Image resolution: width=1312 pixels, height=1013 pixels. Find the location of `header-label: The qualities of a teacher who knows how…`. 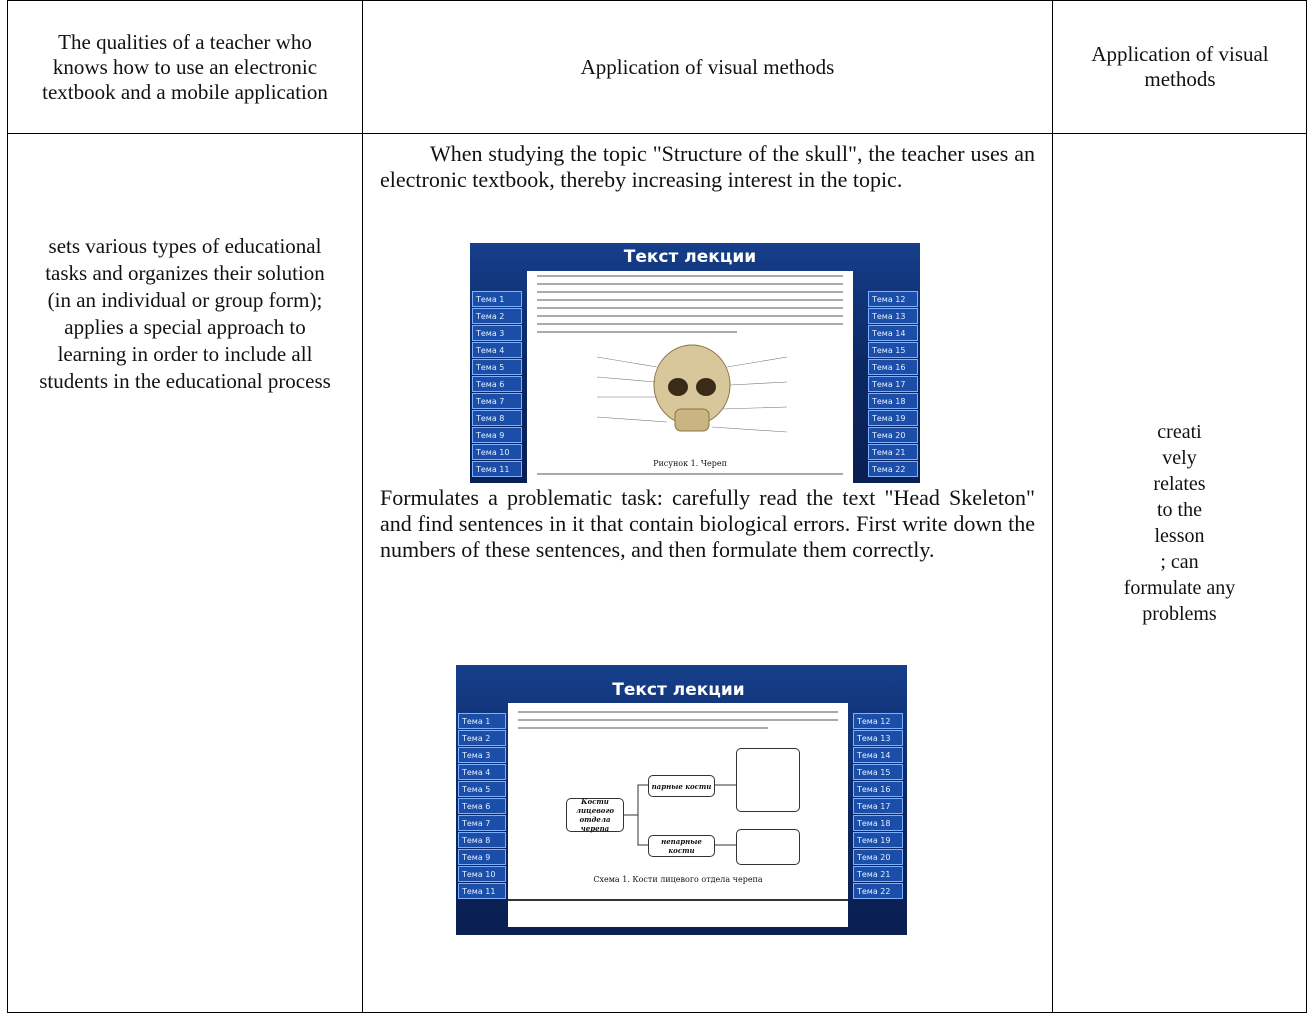

header-label: The qualities of a teacher who knows how… is located at coordinates (185, 66).